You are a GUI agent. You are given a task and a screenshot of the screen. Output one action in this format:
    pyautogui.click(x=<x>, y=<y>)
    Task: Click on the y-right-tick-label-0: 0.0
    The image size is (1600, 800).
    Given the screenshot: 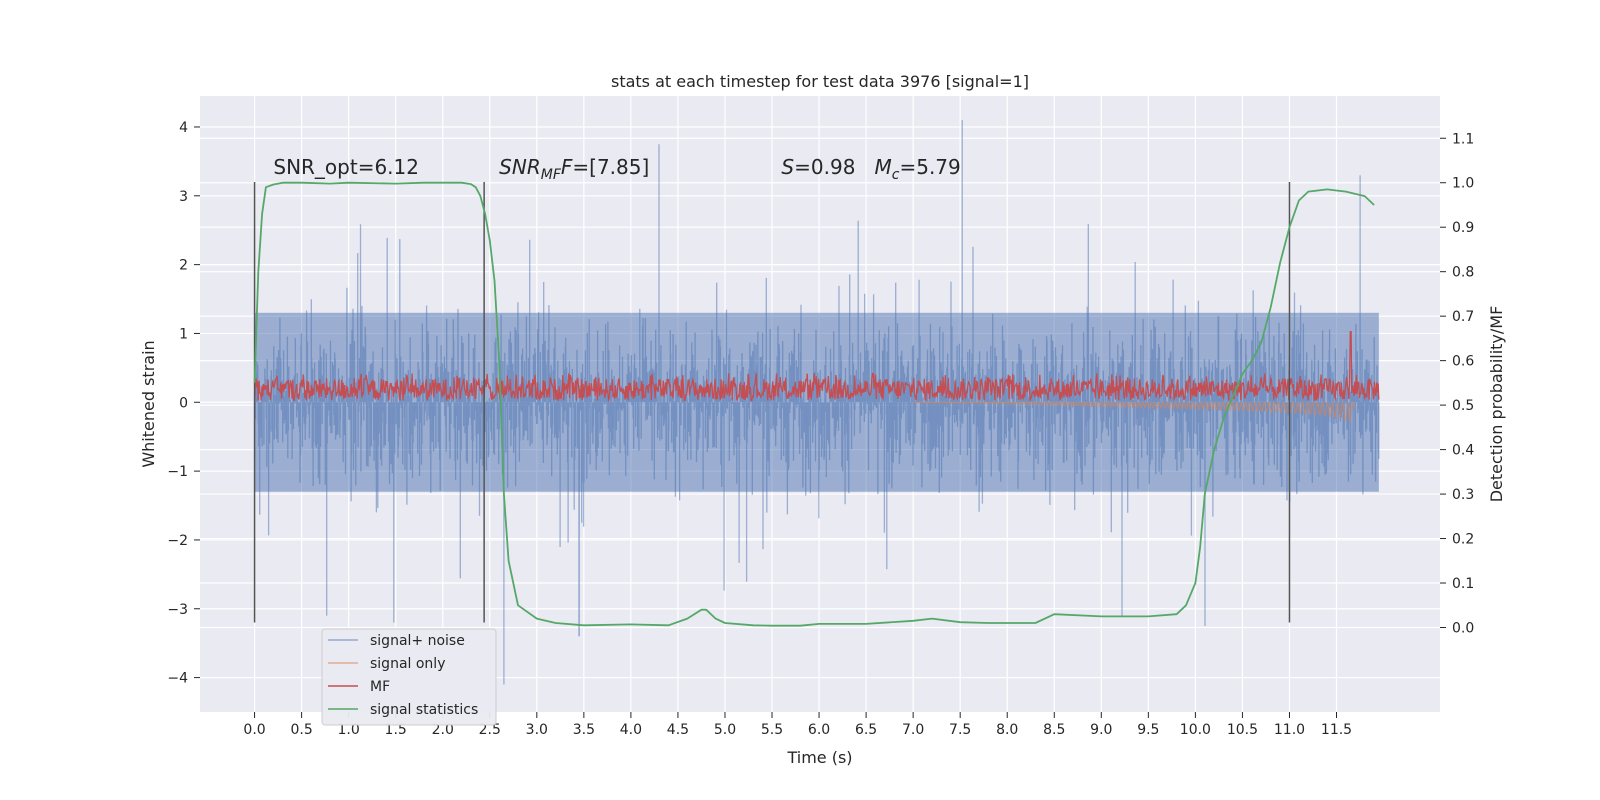 What is the action you would take?
    pyautogui.click(x=1463, y=628)
    